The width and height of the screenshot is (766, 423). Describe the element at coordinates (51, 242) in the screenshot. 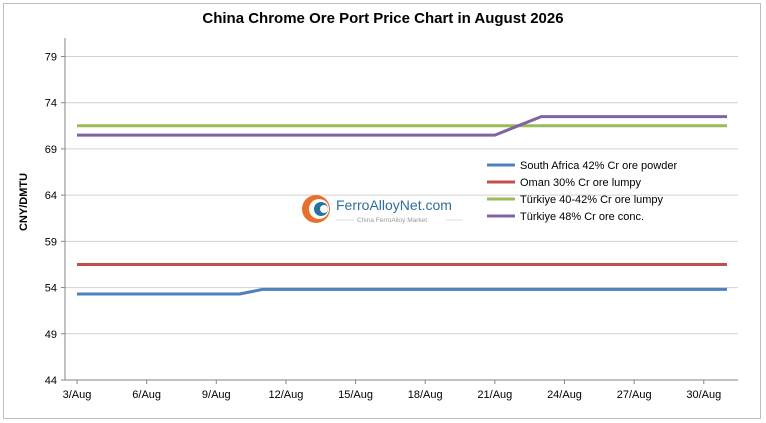

I see `y-tick-label: 59` at that location.